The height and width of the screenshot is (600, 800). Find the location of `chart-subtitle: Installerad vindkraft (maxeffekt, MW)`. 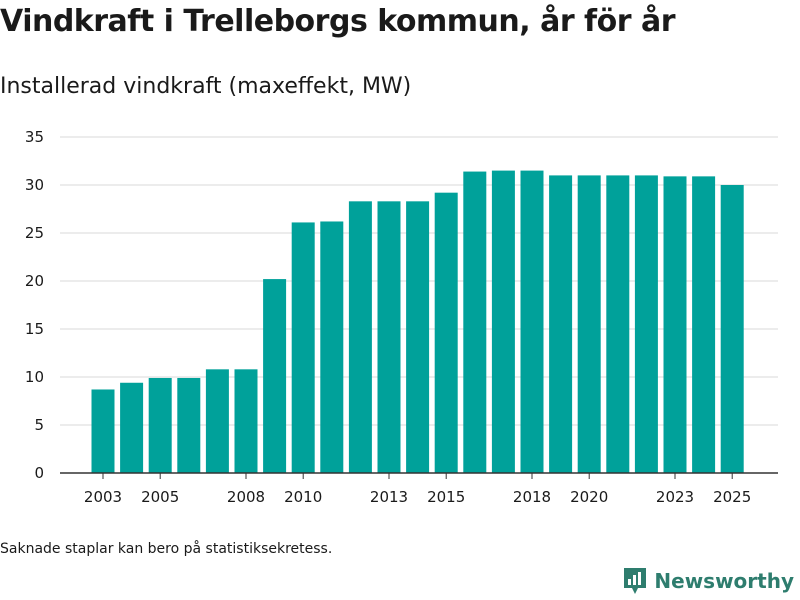

chart-subtitle: Installerad vindkraft (maxeffekt, MW) is located at coordinates (206, 86).